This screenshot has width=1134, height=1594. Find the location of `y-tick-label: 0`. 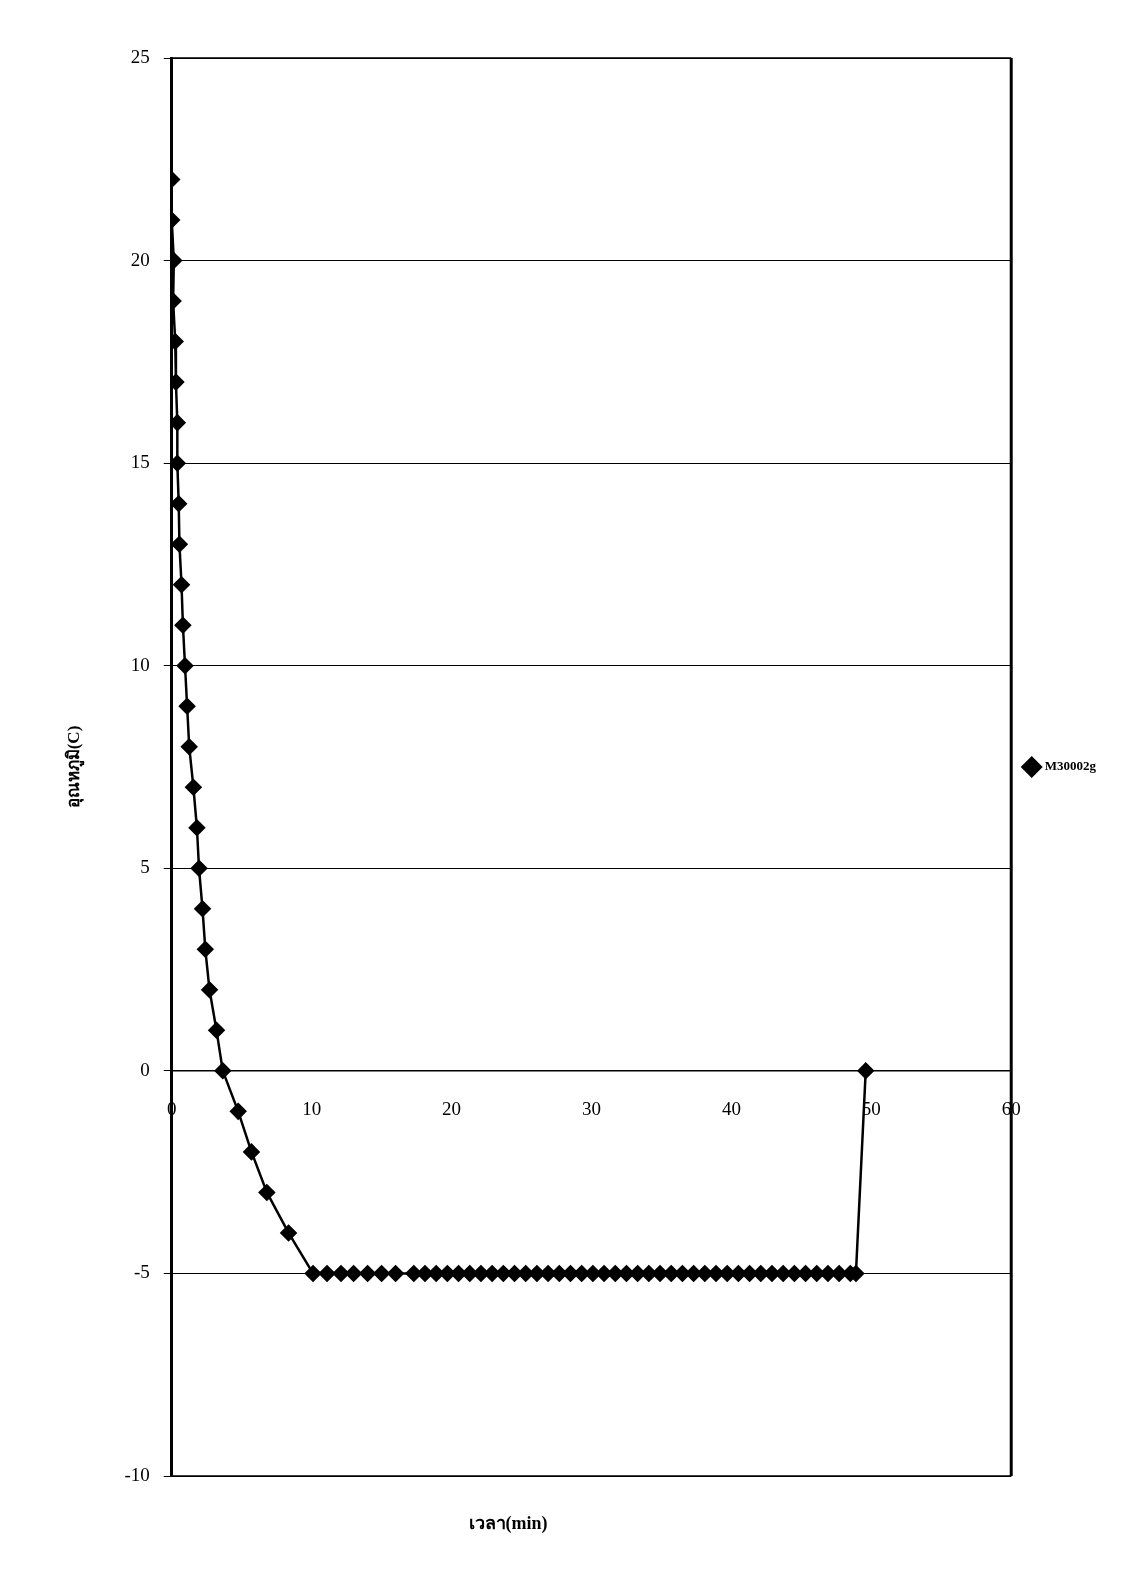

y-tick-label: 0 is located at coordinates (145, 1069).